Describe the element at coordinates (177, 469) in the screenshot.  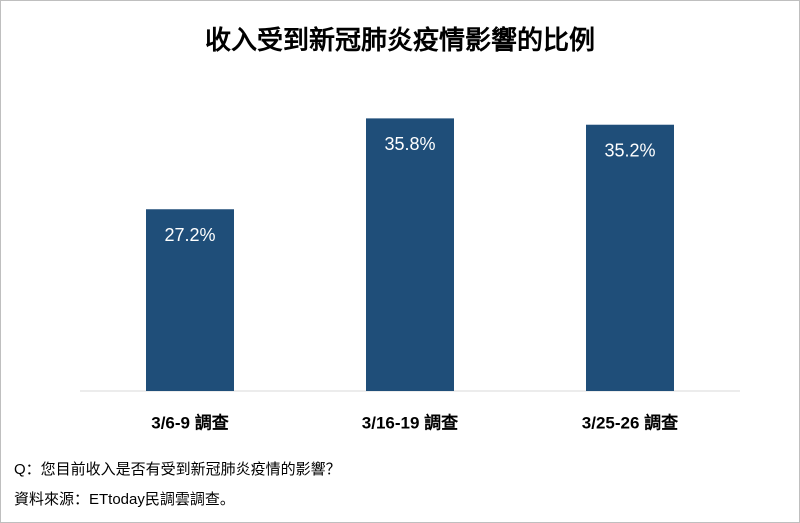
I see `question-note: Q：您目前收入是否有受到新冠肺炎疫情的影響？` at that location.